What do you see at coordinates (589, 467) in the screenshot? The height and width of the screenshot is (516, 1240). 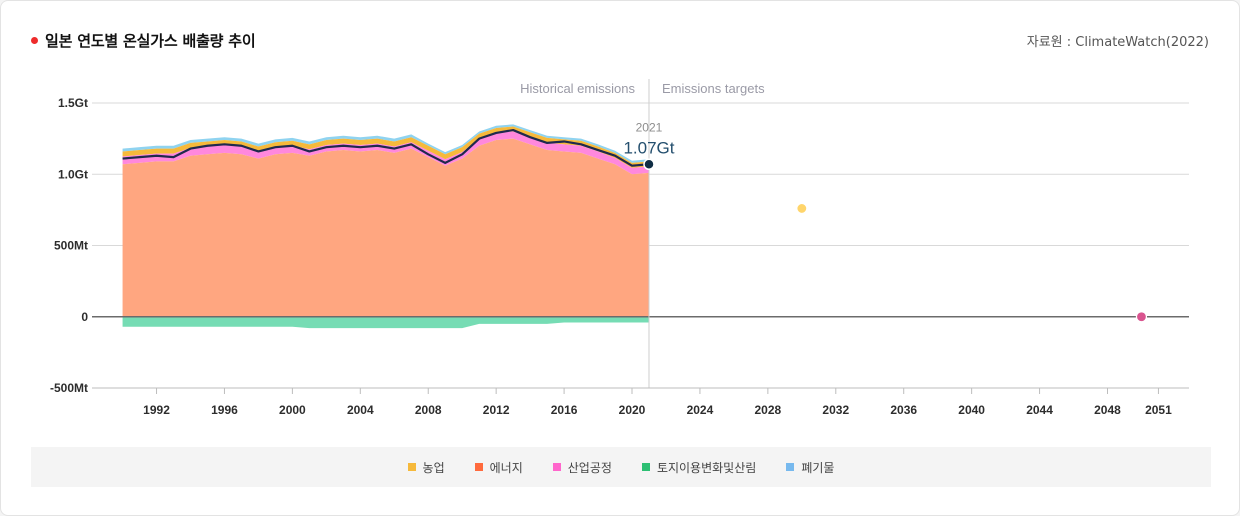 I see `legend-label: 산업공정` at bounding box center [589, 467].